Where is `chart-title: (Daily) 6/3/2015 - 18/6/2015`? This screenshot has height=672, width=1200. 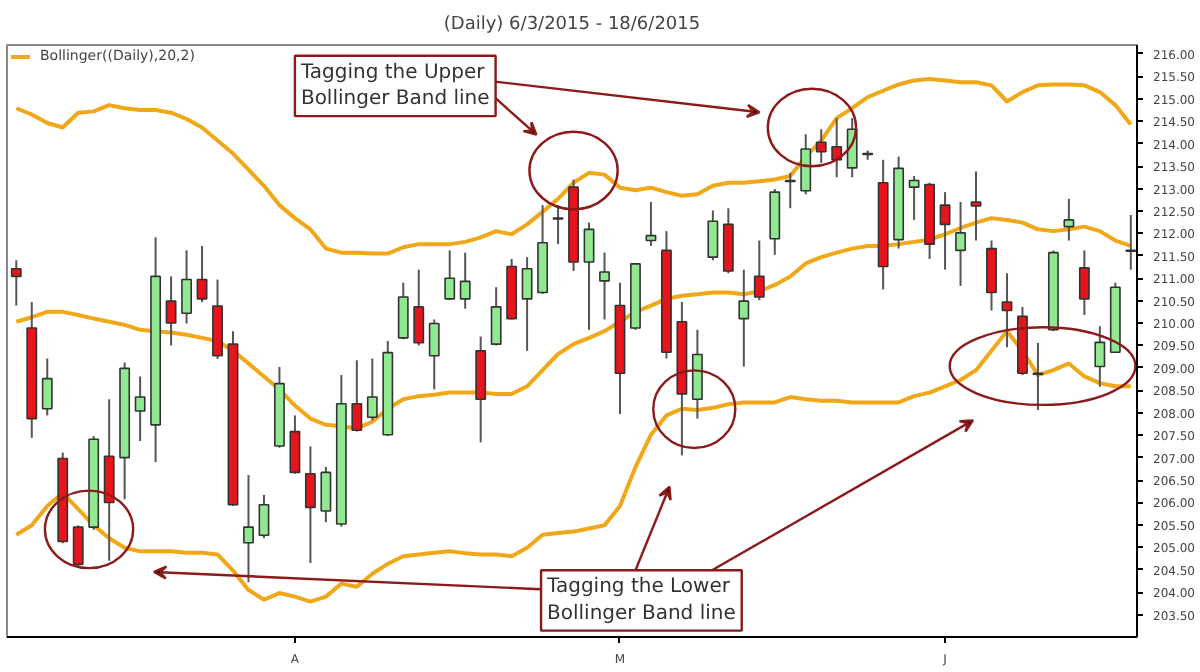 chart-title: (Daily) 6/3/2015 - 18/6/2015 is located at coordinates (572, 25).